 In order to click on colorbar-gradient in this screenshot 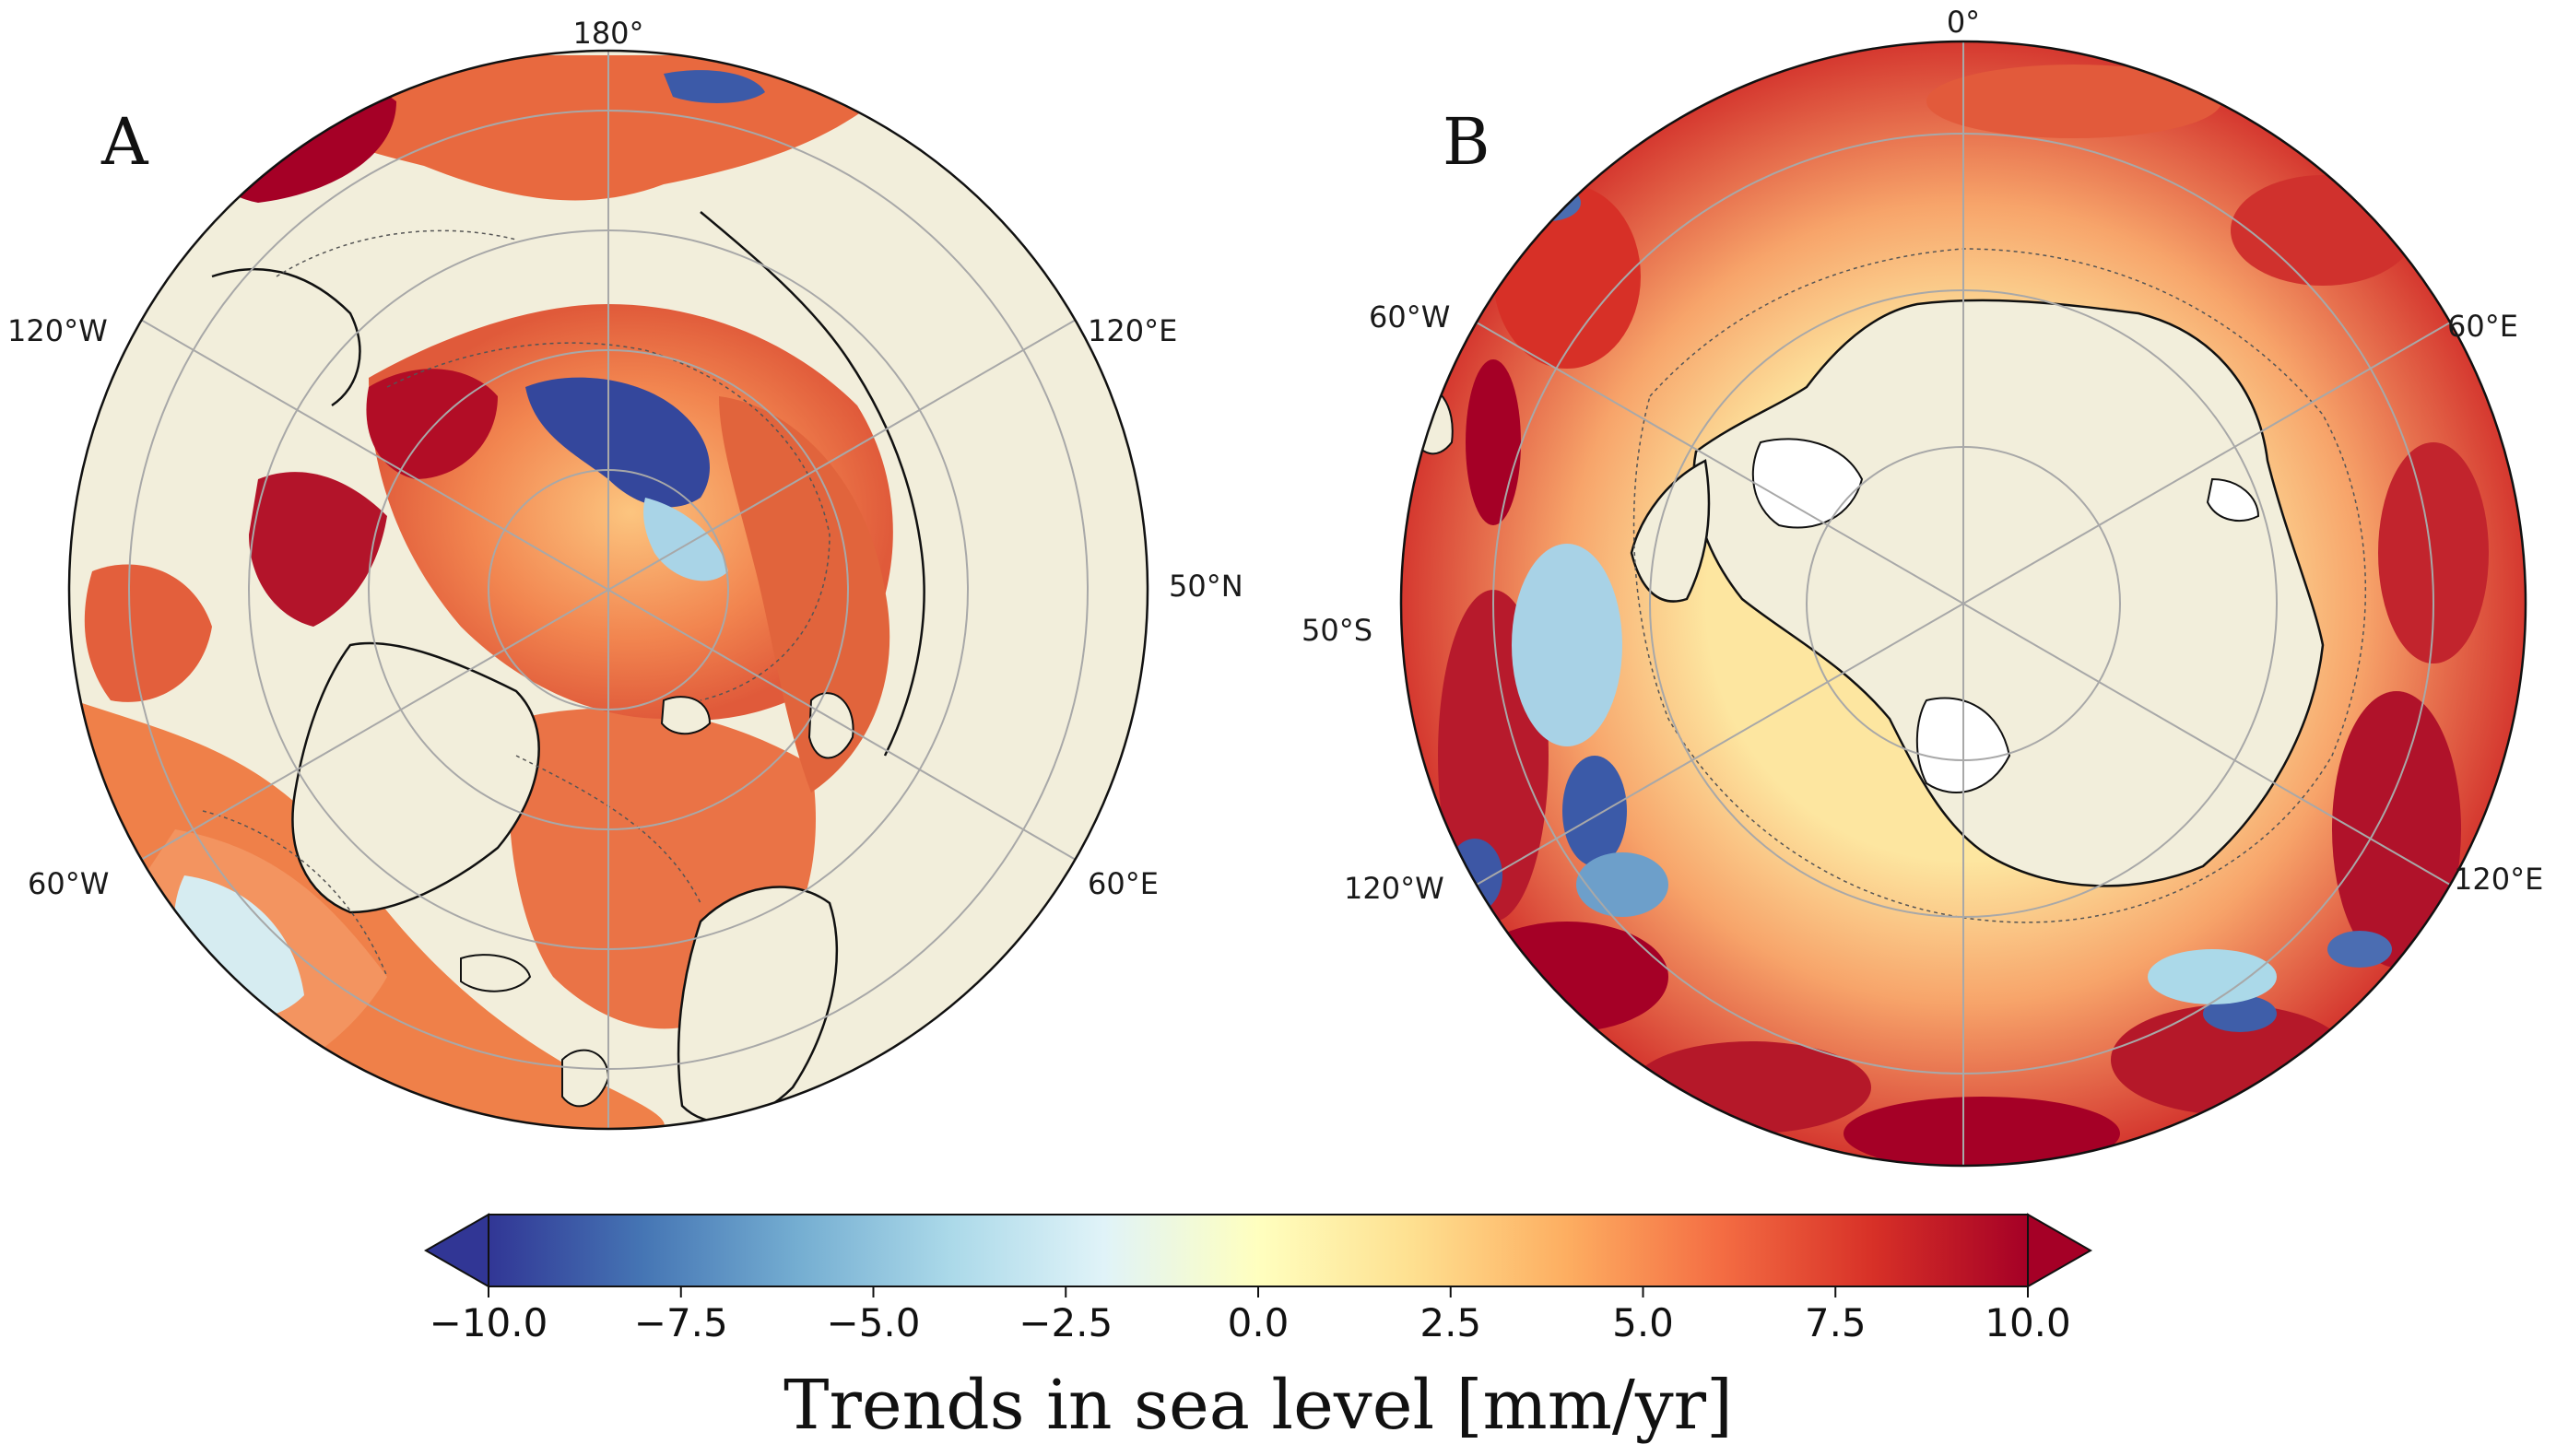, I will do `click(1258, 1250)`.